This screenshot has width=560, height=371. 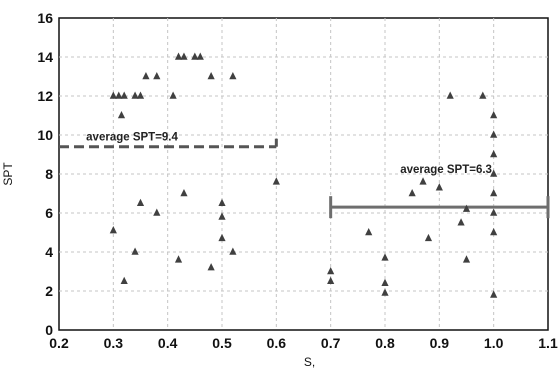 What do you see at coordinates (59, 343) in the screenshot?
I see `x-tick-label: 0.2` at bounding box center [59, 343].